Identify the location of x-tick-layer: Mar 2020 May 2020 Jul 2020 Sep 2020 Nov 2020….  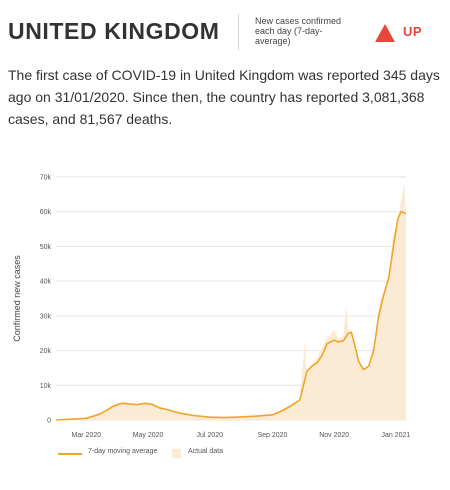
(241, 435).